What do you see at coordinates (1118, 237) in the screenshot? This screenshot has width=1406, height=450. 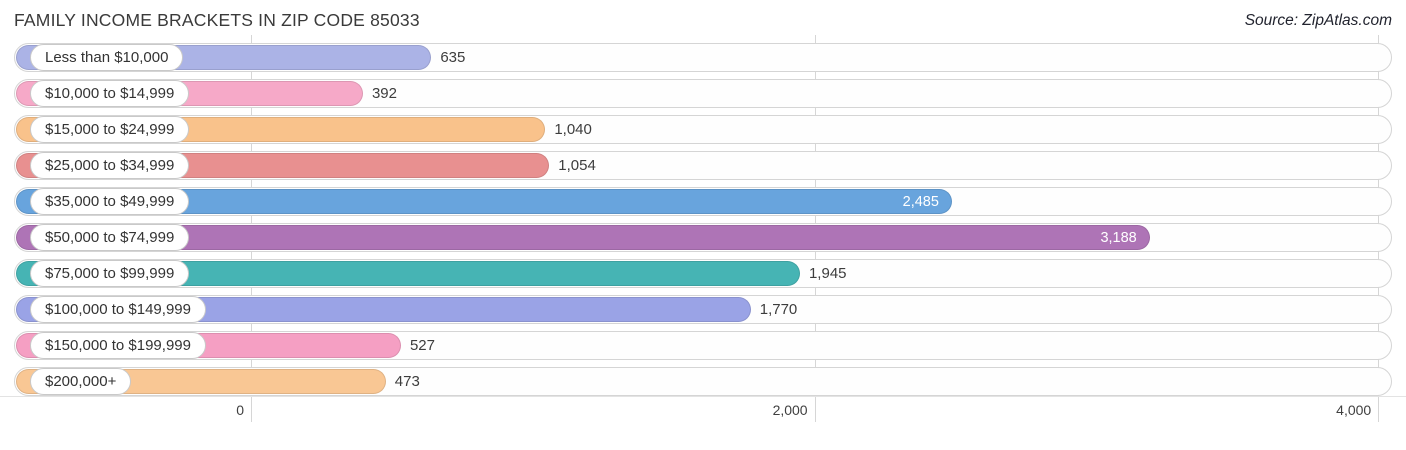 I see `value-label-inside: 3,188` at bounding box center [1118, 237].